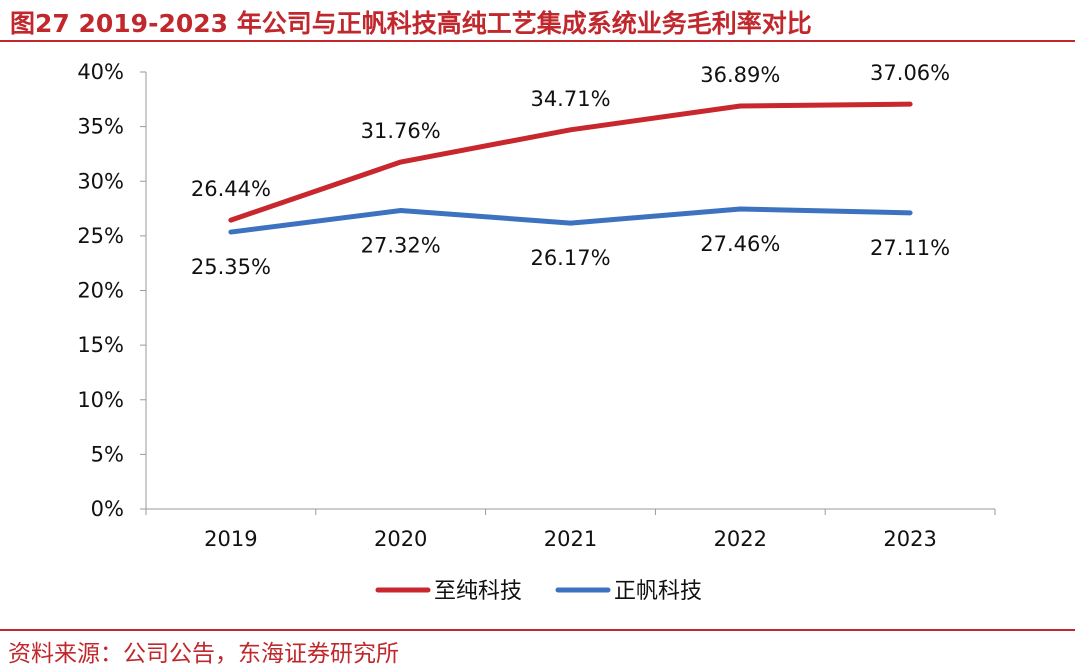 Image resolution: width=1080 pixels, height=668 pixels. What do you see at coordinates (658, 591) in the screenshot?
I see `legend-label-2: 正帆科技` at bounding box center [658, 591].